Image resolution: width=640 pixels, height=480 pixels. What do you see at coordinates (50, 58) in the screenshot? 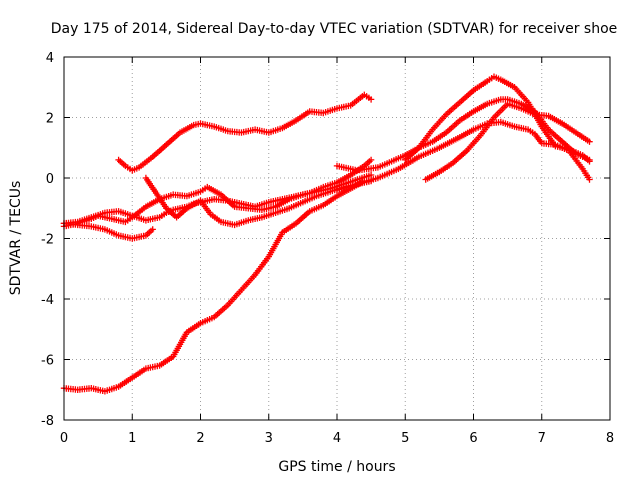
I see `y-tick-label: 4` at bounding box center [50, 58].